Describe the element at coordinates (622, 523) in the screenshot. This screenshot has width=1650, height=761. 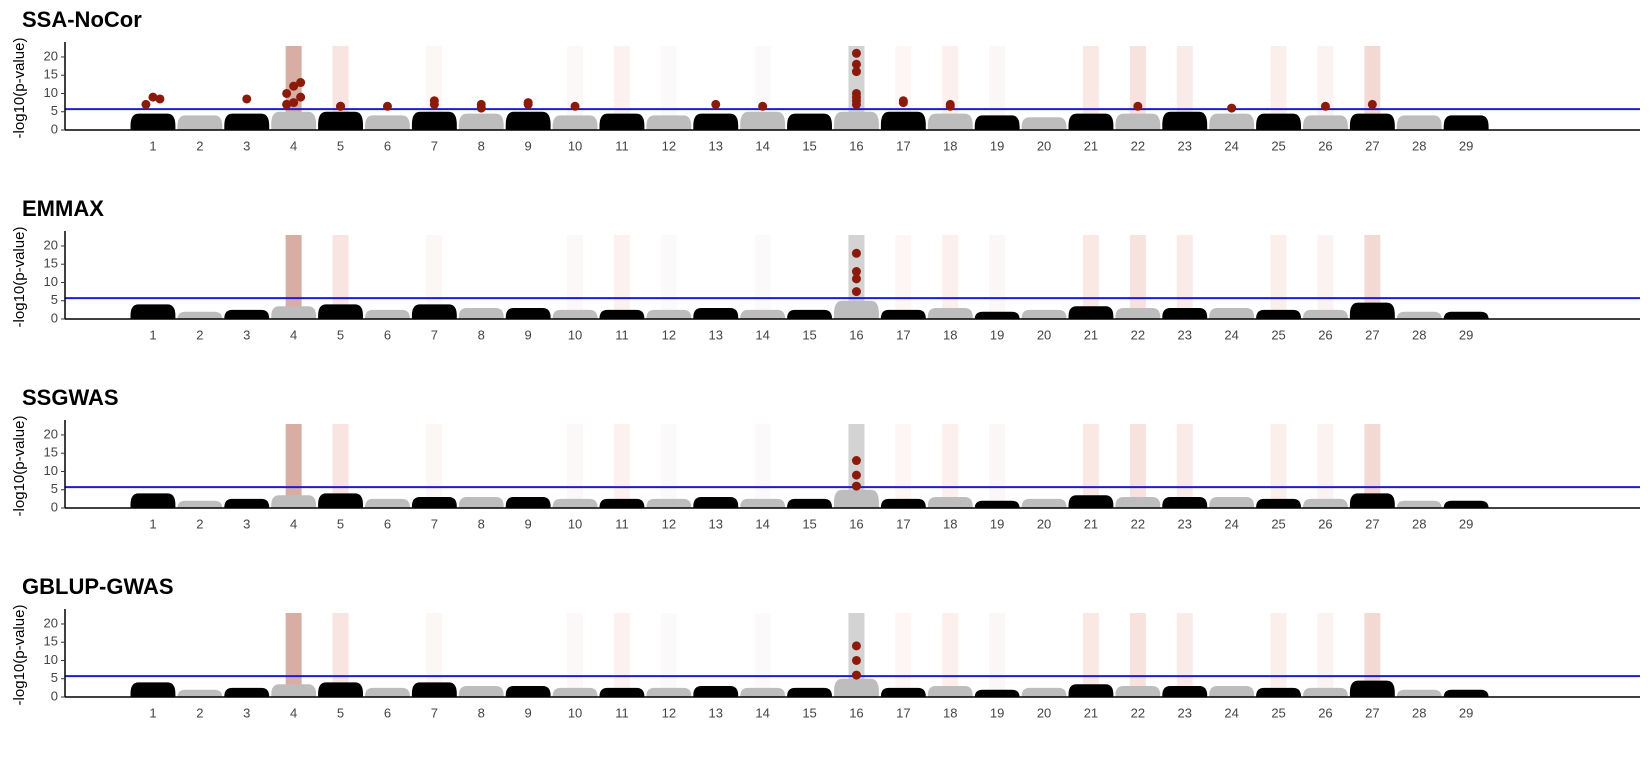
I see `x-tick-label: 11` at that location.